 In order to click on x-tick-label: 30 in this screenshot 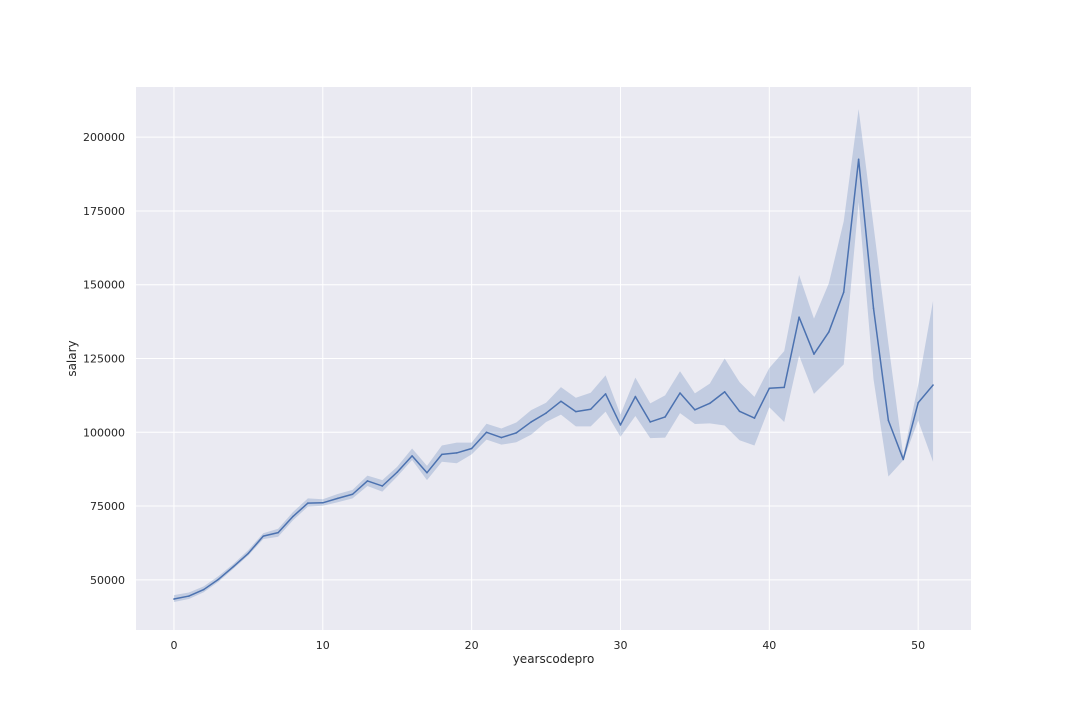, I will do `click(620, 645)`.